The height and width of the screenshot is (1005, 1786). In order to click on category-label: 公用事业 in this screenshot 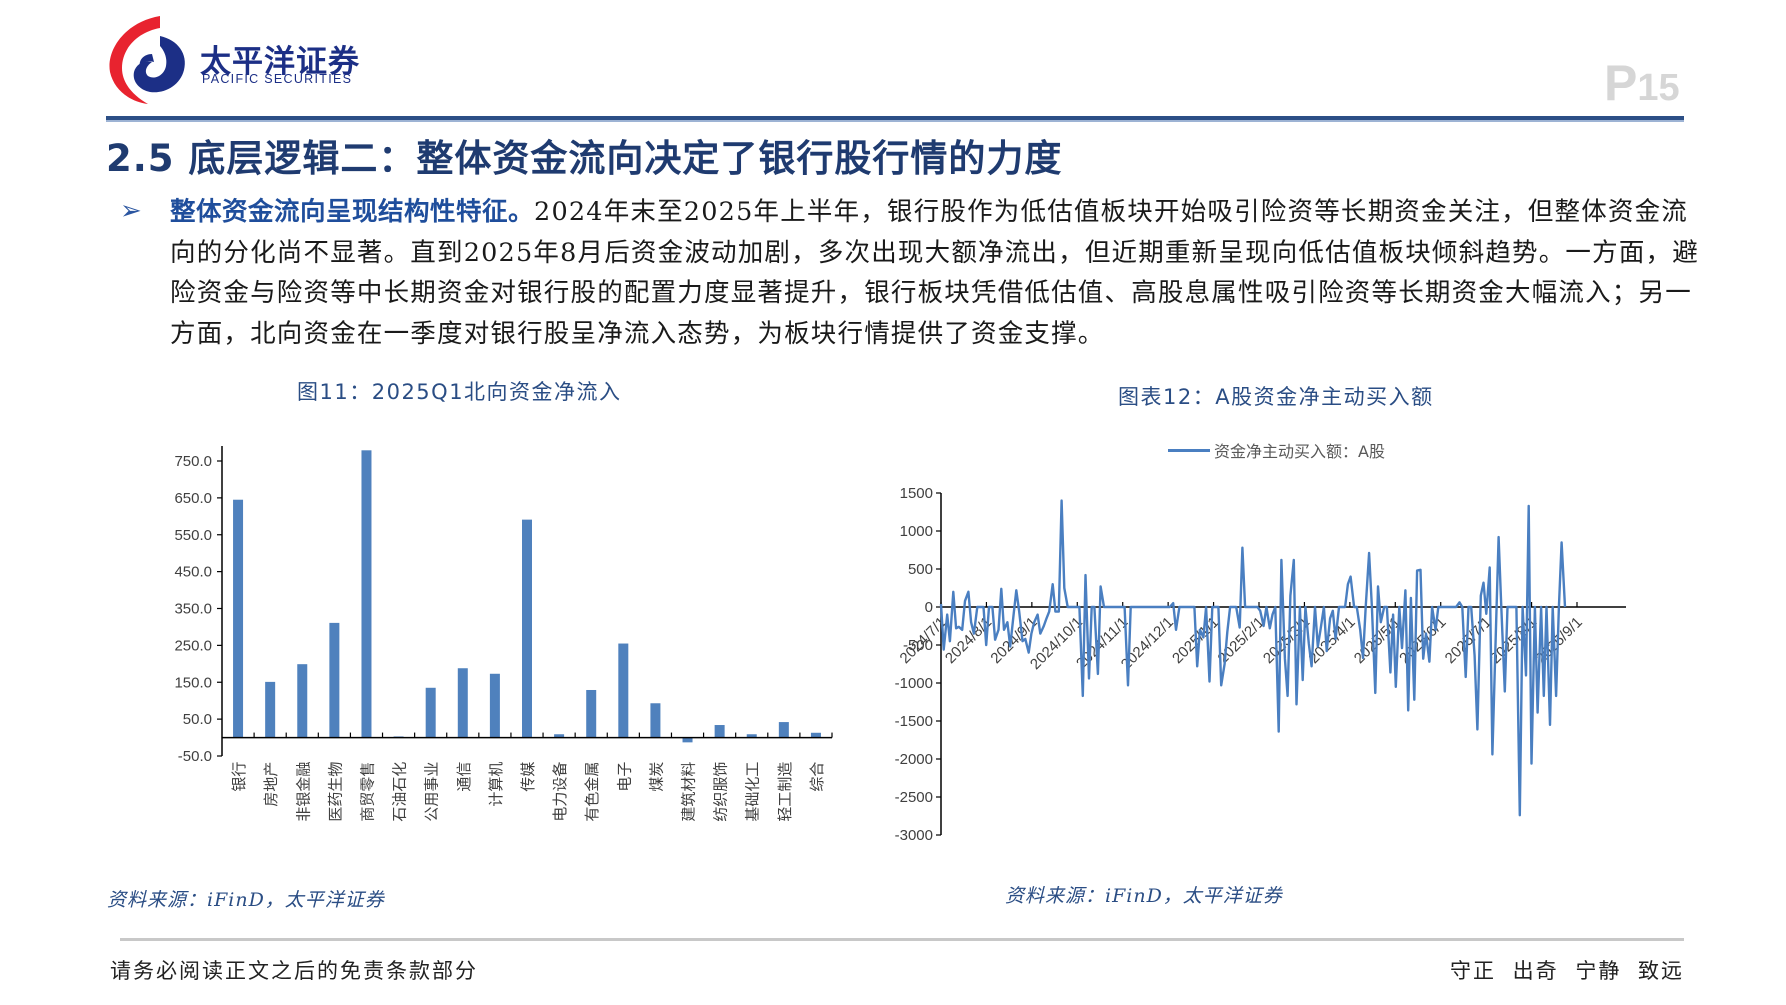, I will do `click(432, 792)`.